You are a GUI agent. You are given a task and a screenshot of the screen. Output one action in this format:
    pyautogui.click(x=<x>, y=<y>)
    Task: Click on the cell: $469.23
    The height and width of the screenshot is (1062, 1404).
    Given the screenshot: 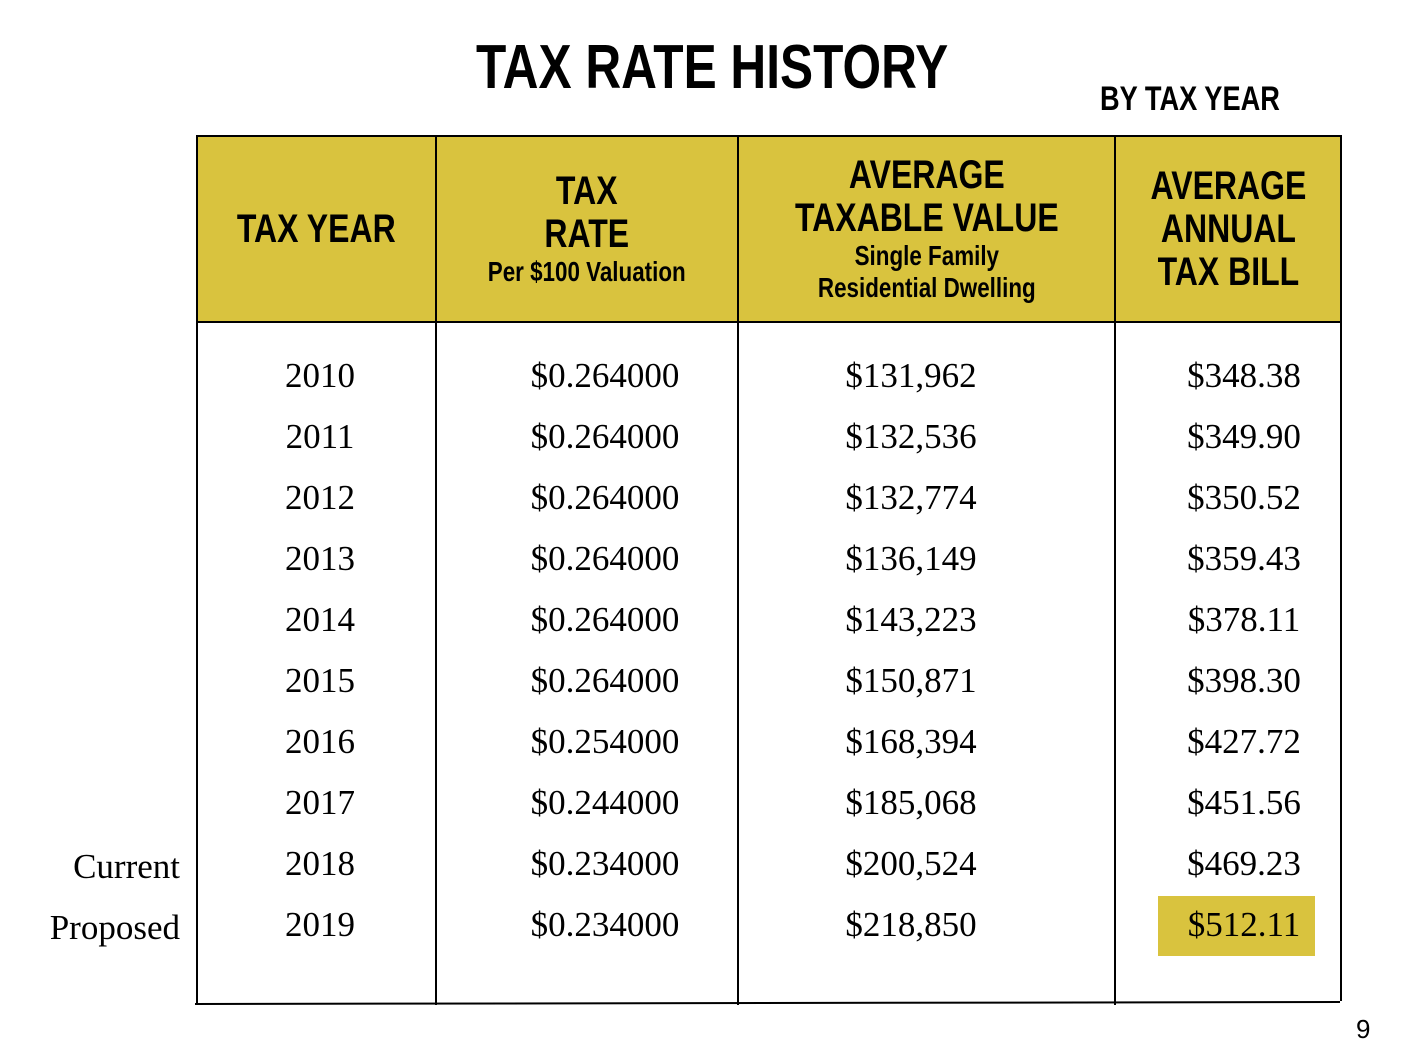 What is the action you would take?
    pyautogui.click(x=1244, y=863)
    